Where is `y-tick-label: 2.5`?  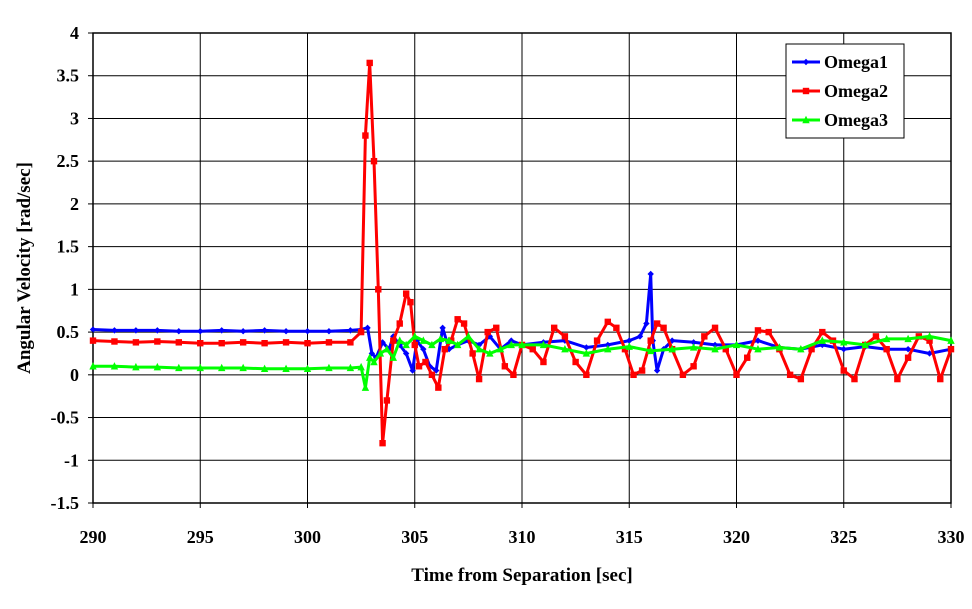
y-tick-label: 2.5 is located at coordinates (68, 161).